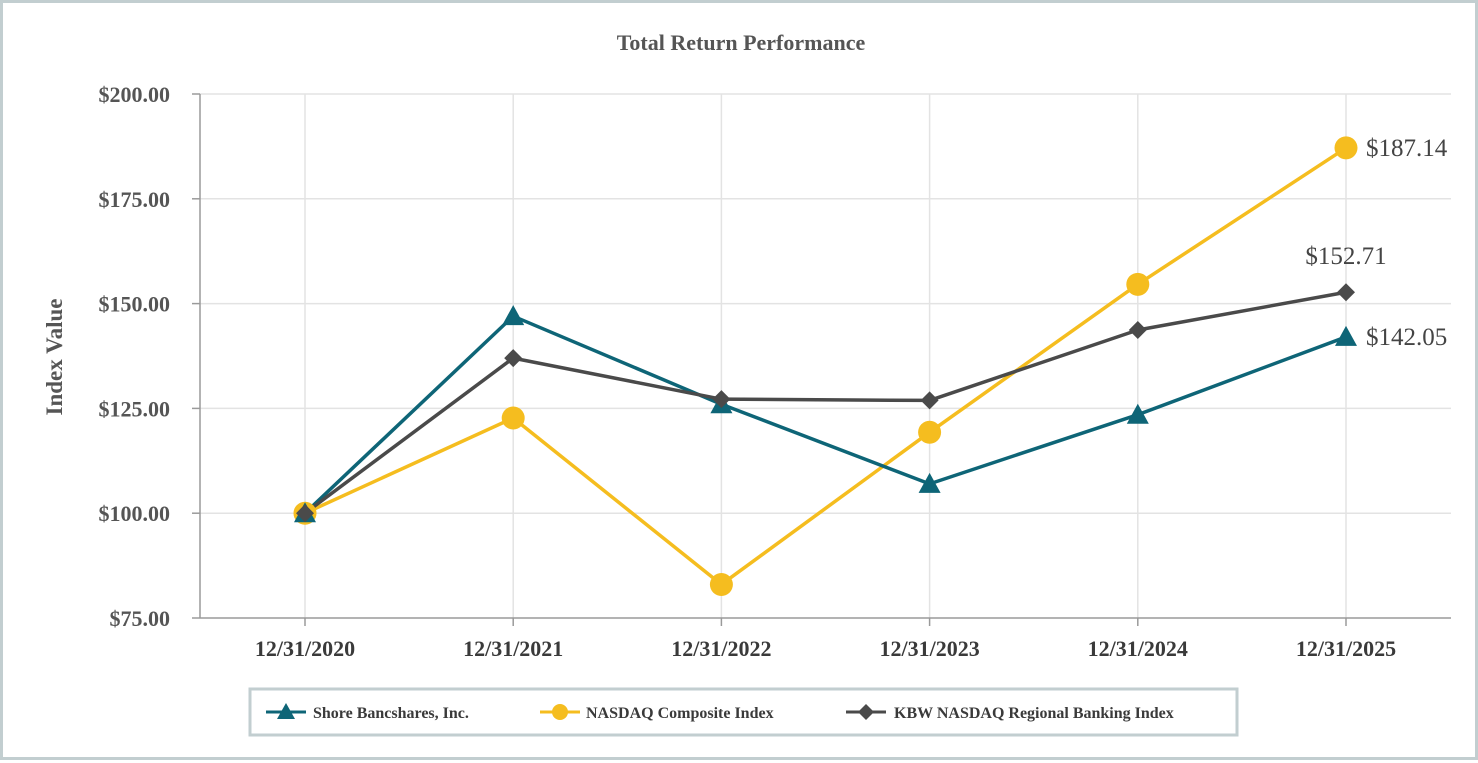 This screenshot has width=1478, height=763. Describe the element at coordinates (135, 94) in the screenshot. I see `y-tick-label: $200.00` at that location.